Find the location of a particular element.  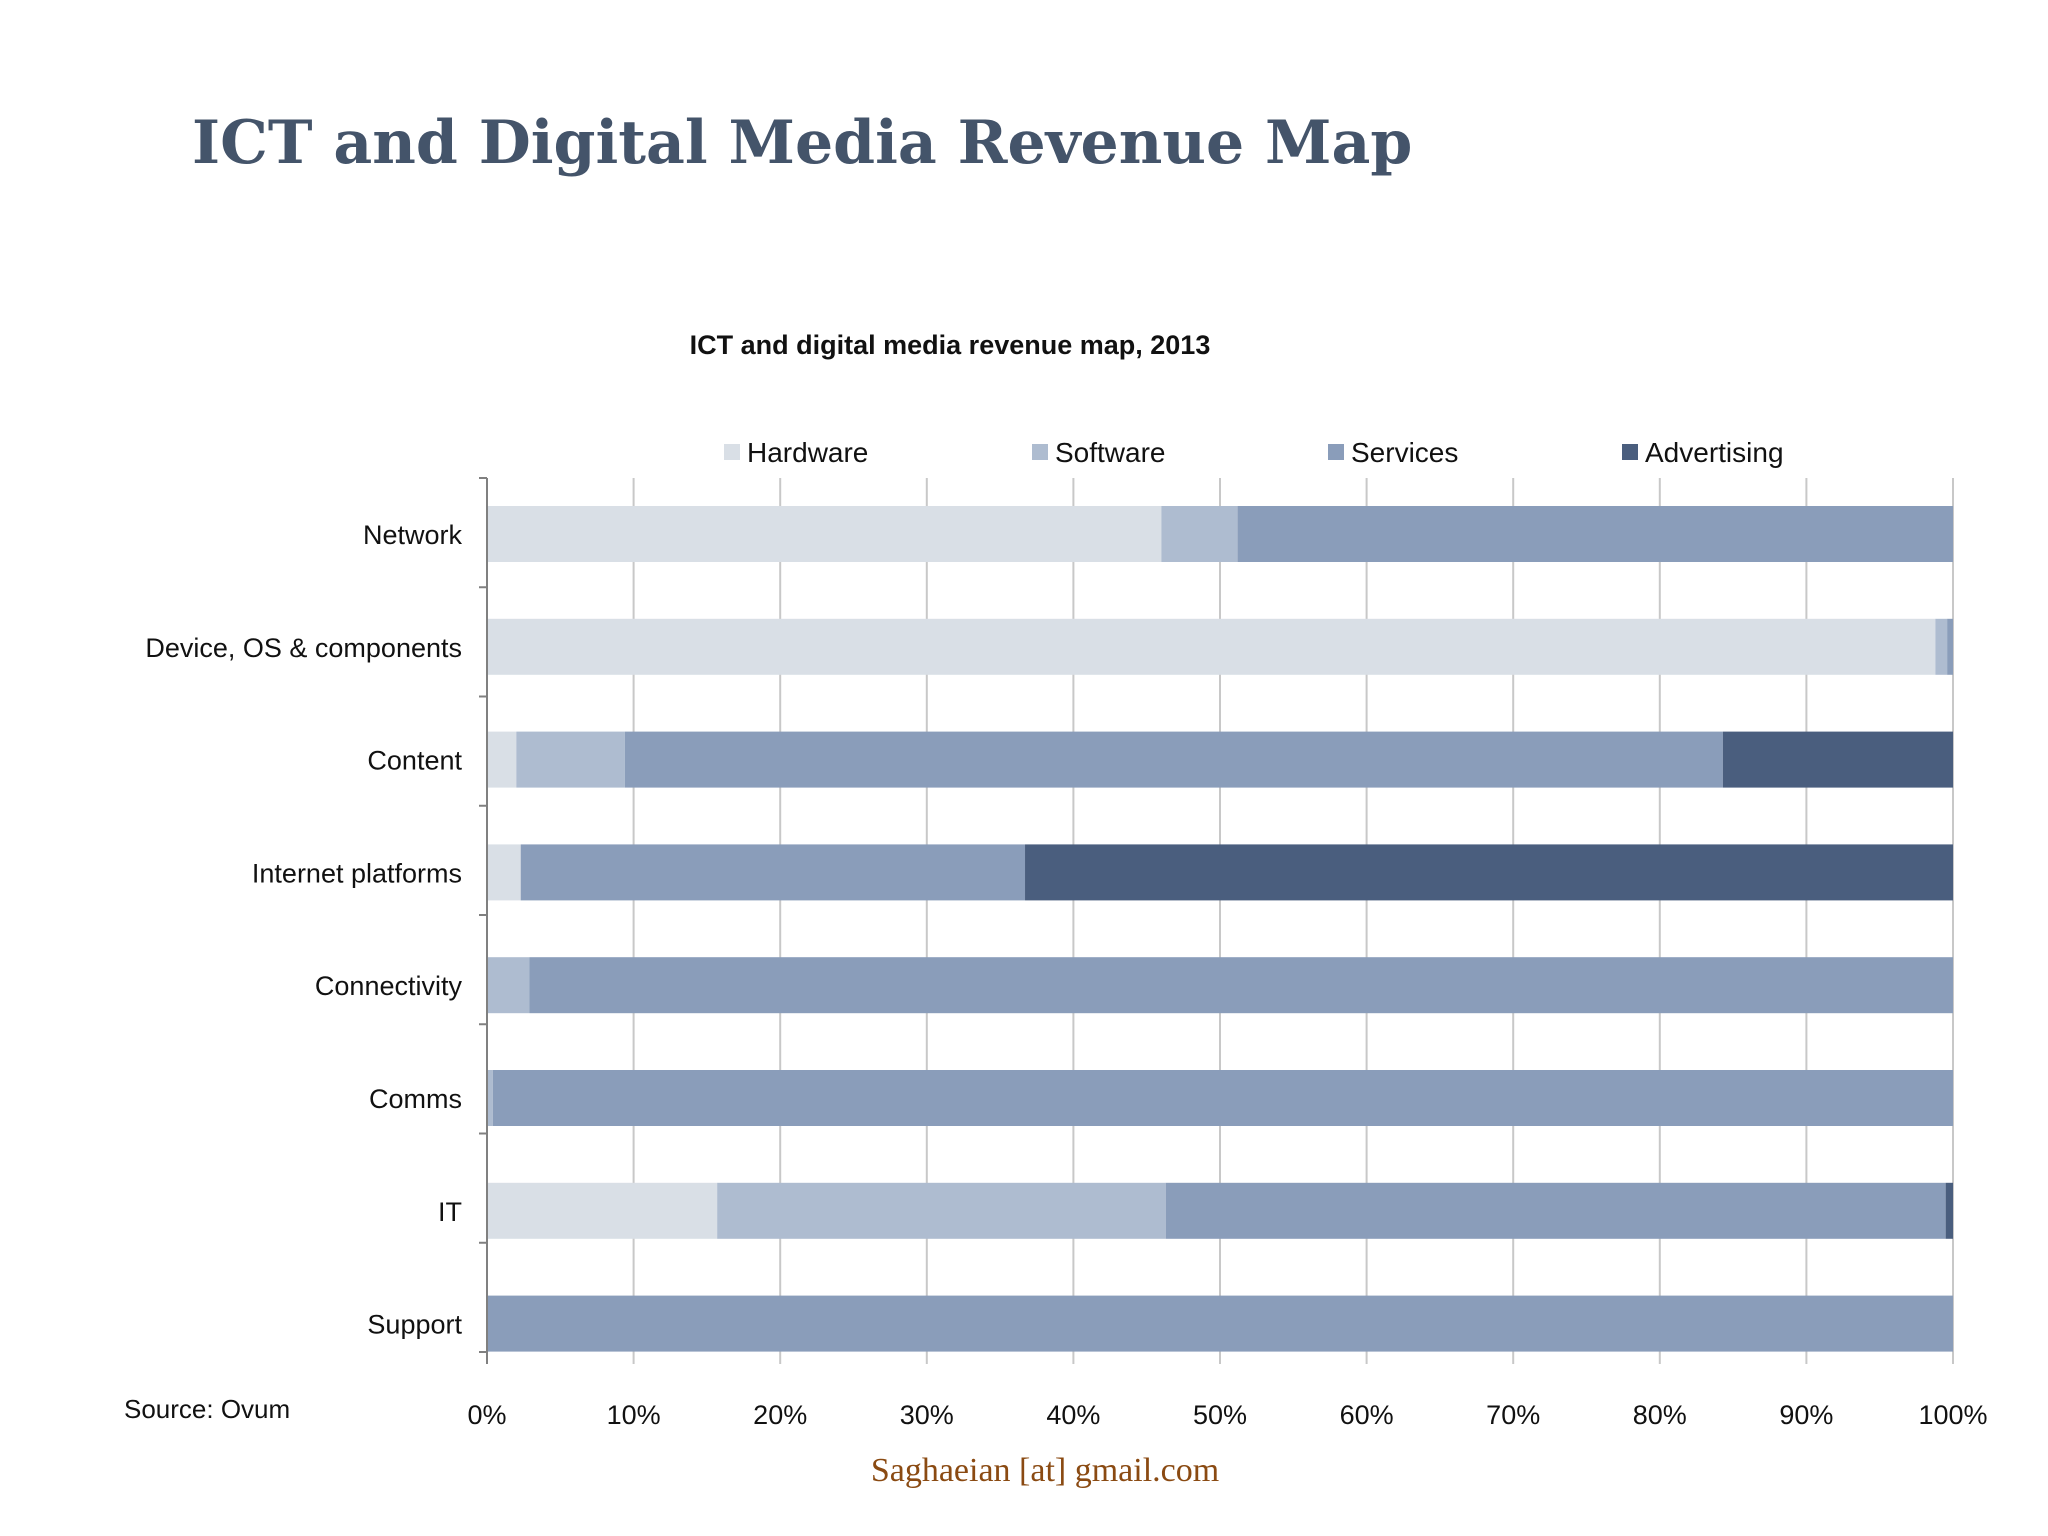

category-label: Network is located at coordinates (413, 535).